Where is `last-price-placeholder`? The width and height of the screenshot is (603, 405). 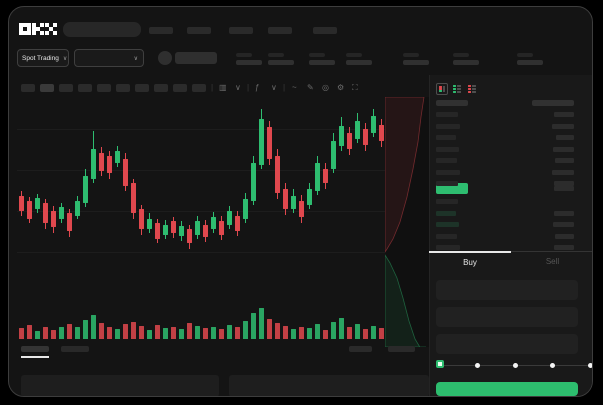 last-price-placeholder is located at coordinates (196, 58).